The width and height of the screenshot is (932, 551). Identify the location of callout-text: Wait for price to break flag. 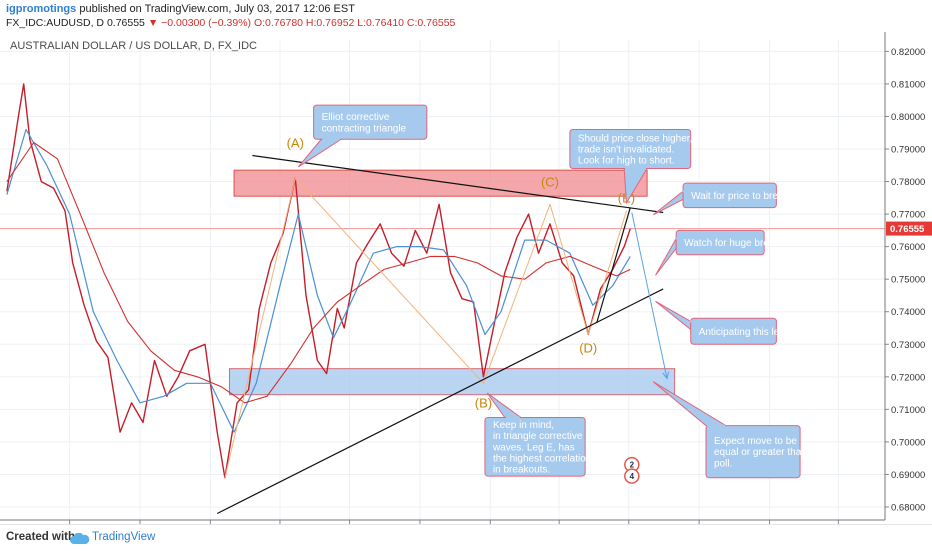
(749, 196).